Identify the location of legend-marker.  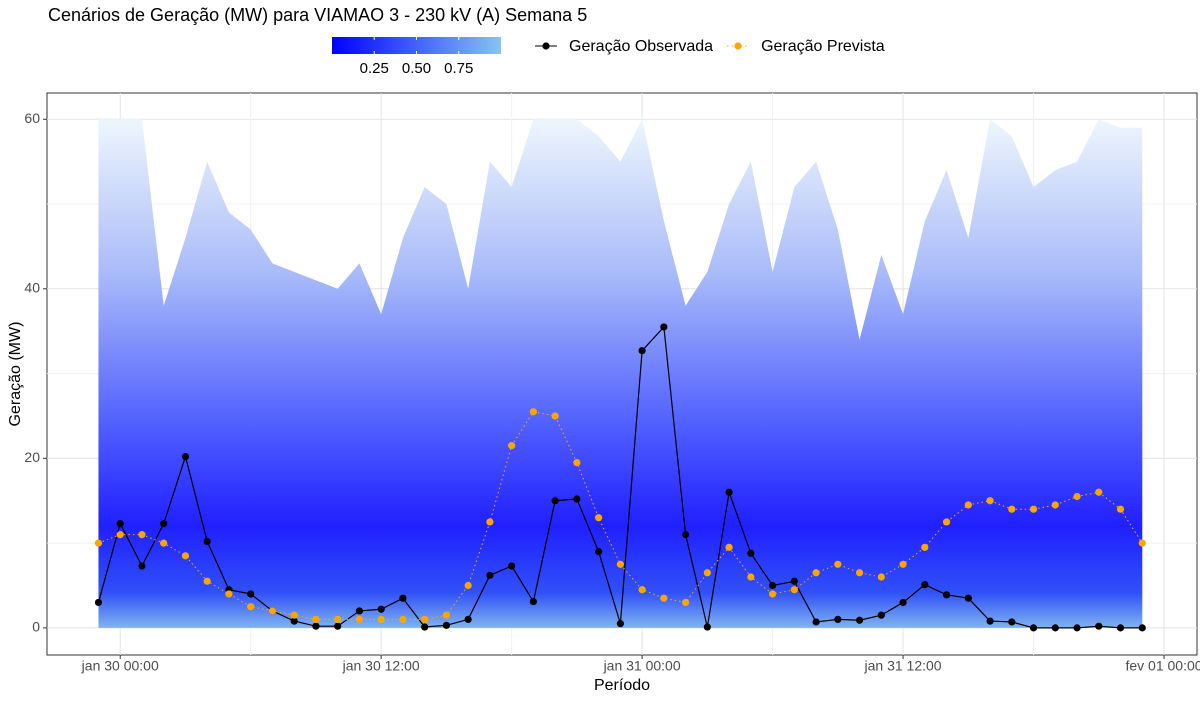
(738, 46).